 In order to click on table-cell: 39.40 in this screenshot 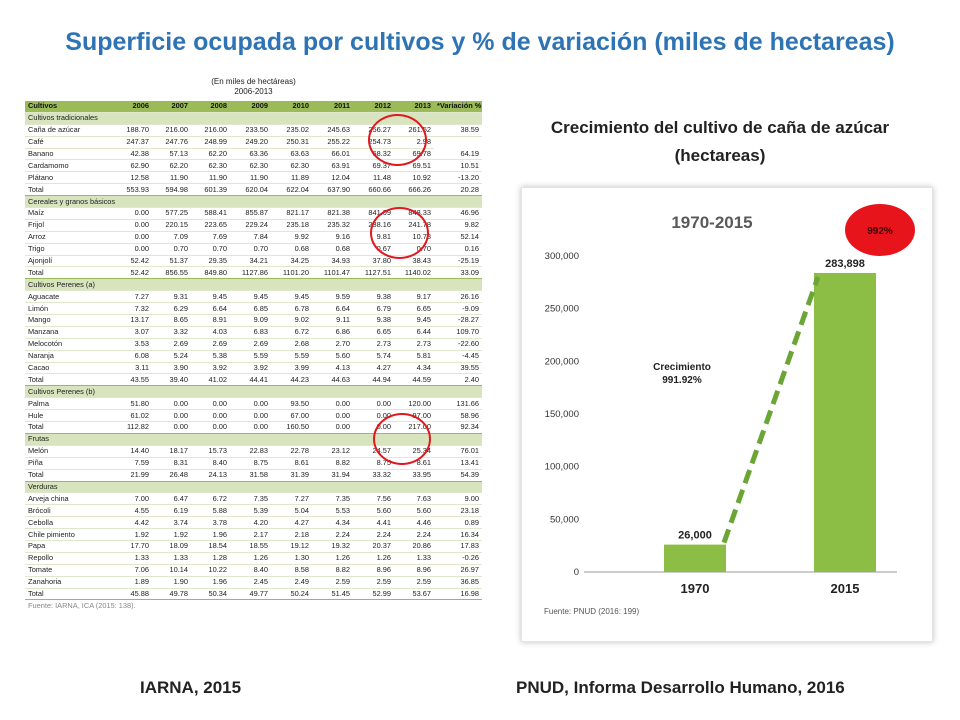, I will do `click(171, 380)`.